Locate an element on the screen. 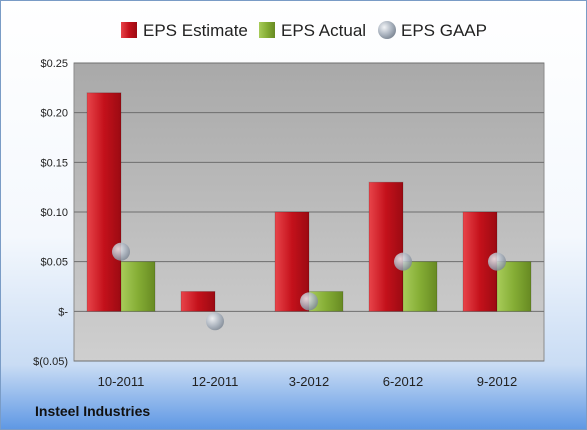  x-tick-label-12-2011: 12-2011 is located at coordinates (215, 381).